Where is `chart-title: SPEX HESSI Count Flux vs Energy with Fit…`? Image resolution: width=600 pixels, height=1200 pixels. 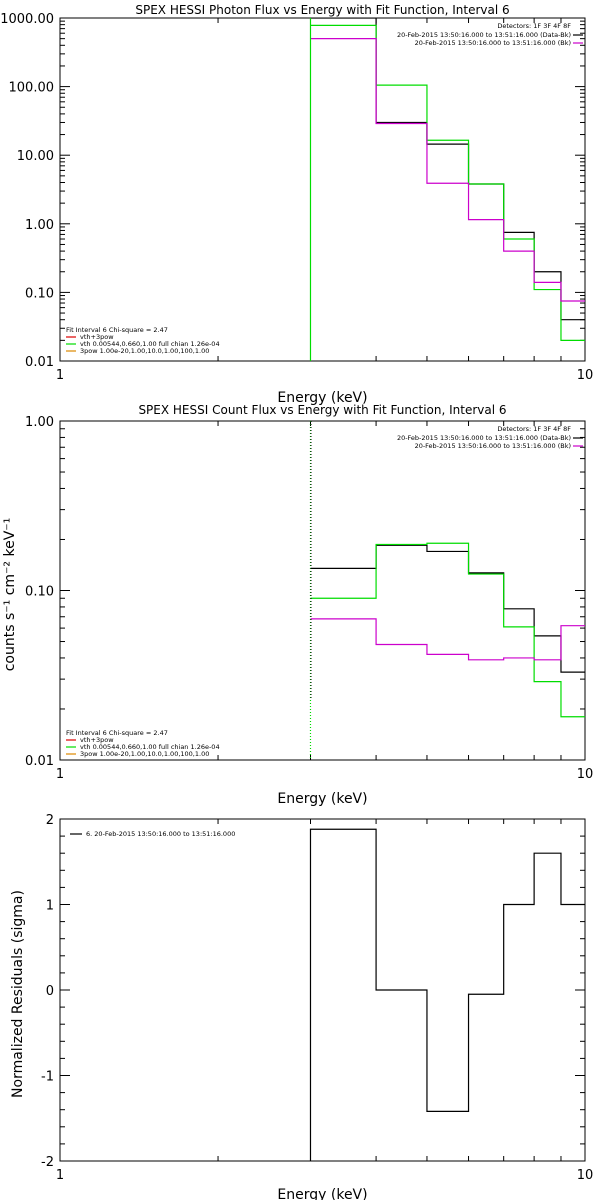
chart-title: SPEX HESSI Count Flux vs Energy with Fit… is located at coordinates (322, 410).